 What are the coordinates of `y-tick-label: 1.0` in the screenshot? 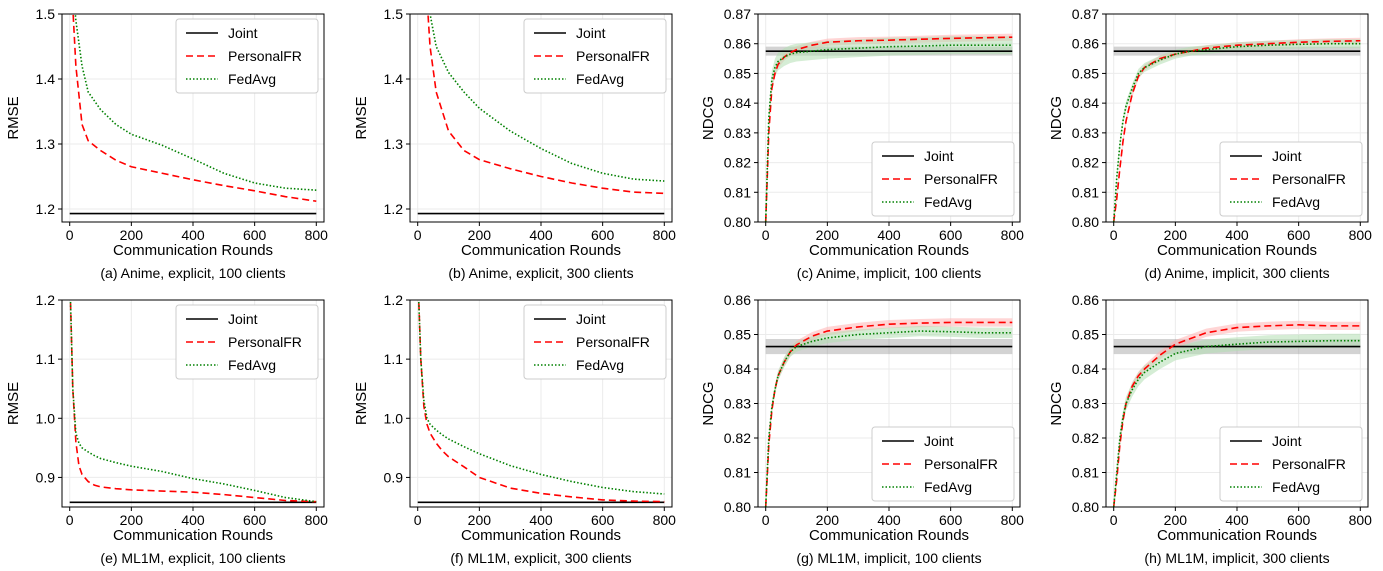 It's located at (394, 418).